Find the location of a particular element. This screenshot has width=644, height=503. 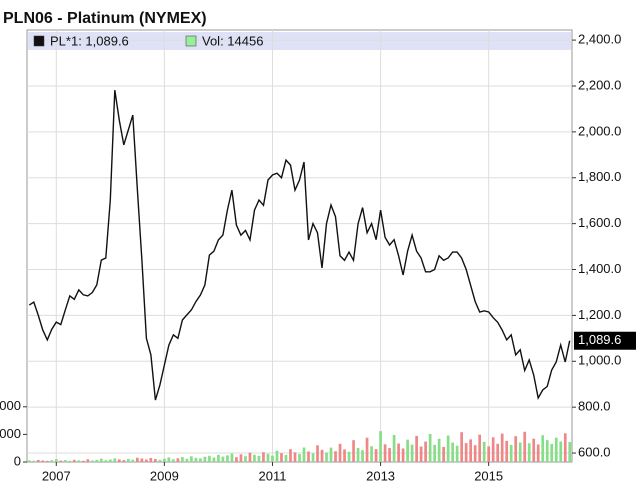

y-tick-label: 2,400.0 is located at coordinates (599, 39).